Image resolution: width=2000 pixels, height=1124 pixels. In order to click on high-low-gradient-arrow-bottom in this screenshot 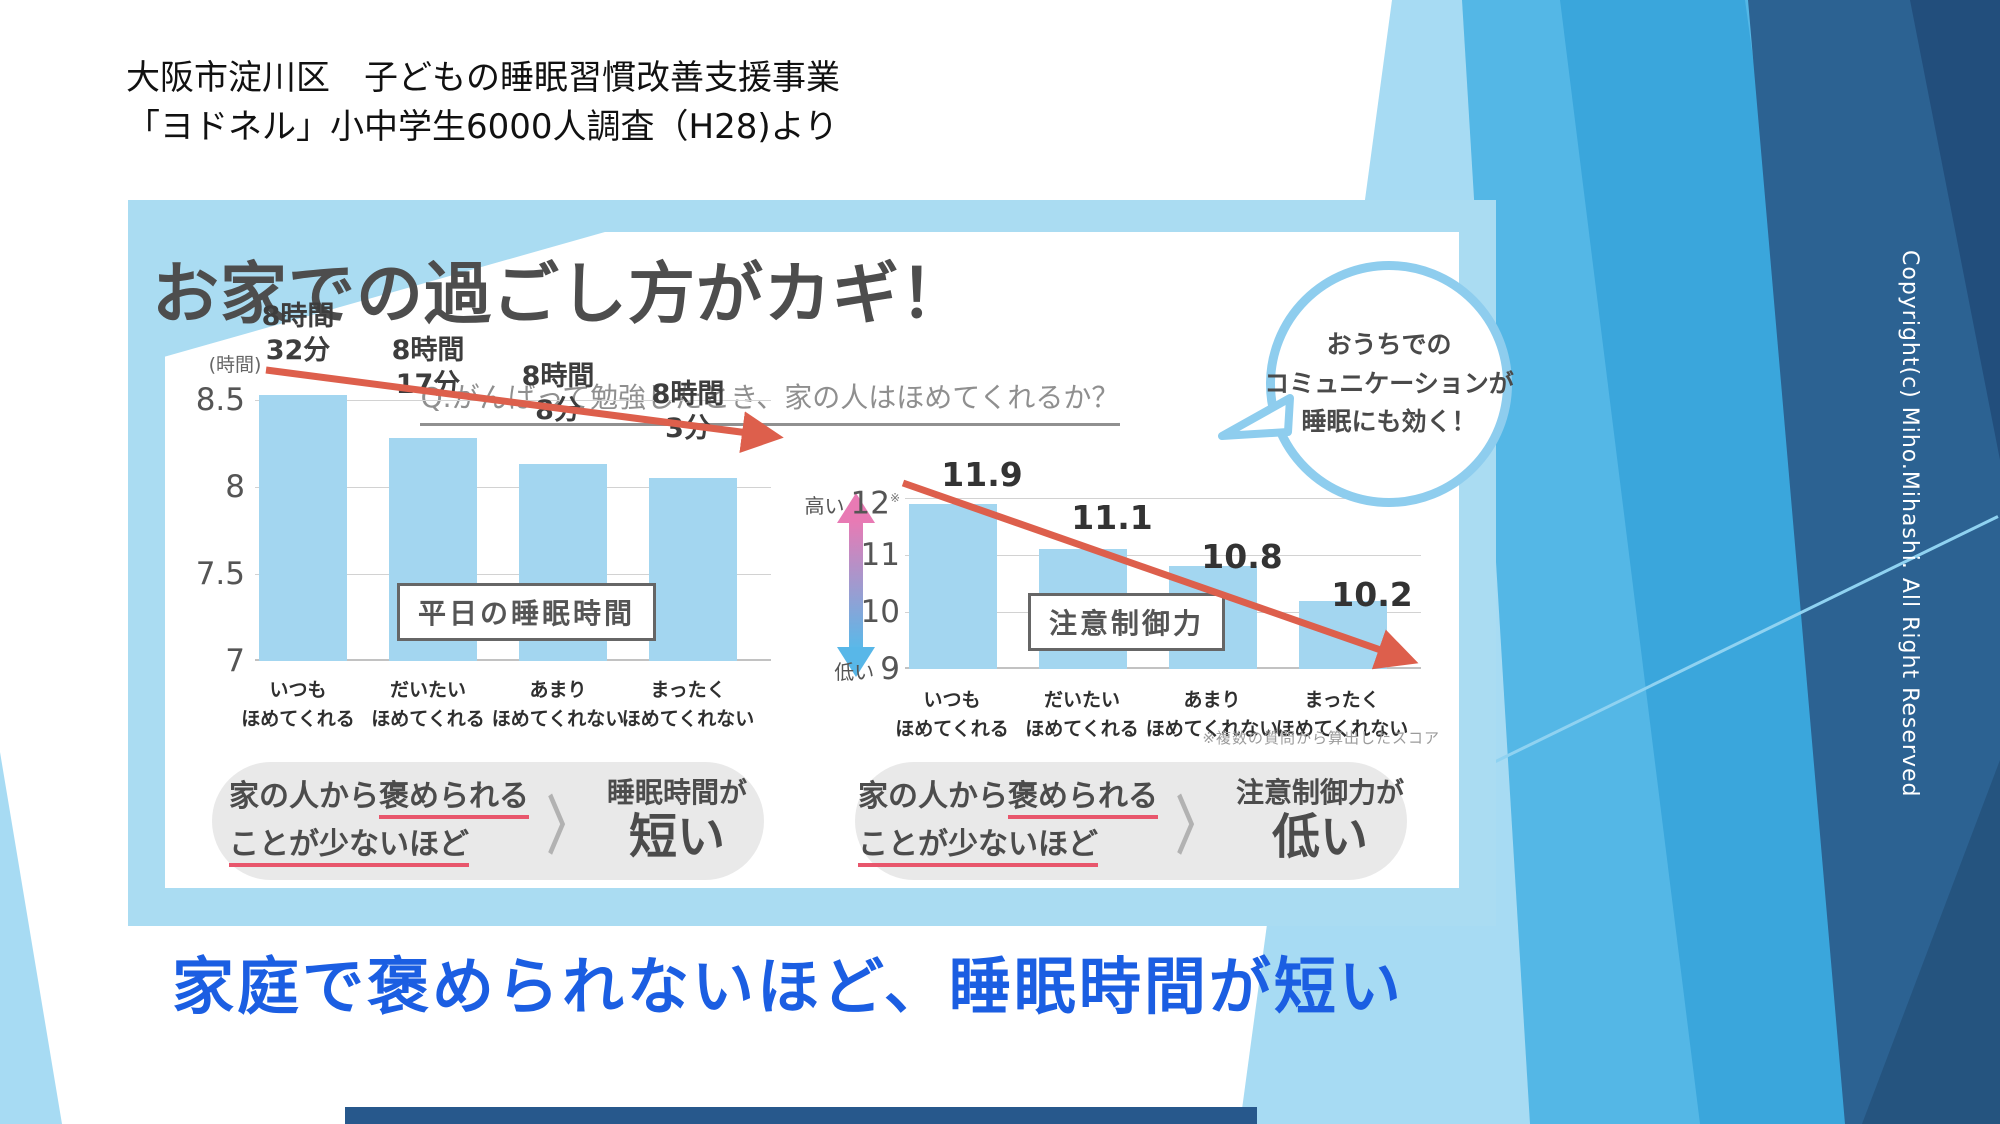, I will do `click(856, 662)`.